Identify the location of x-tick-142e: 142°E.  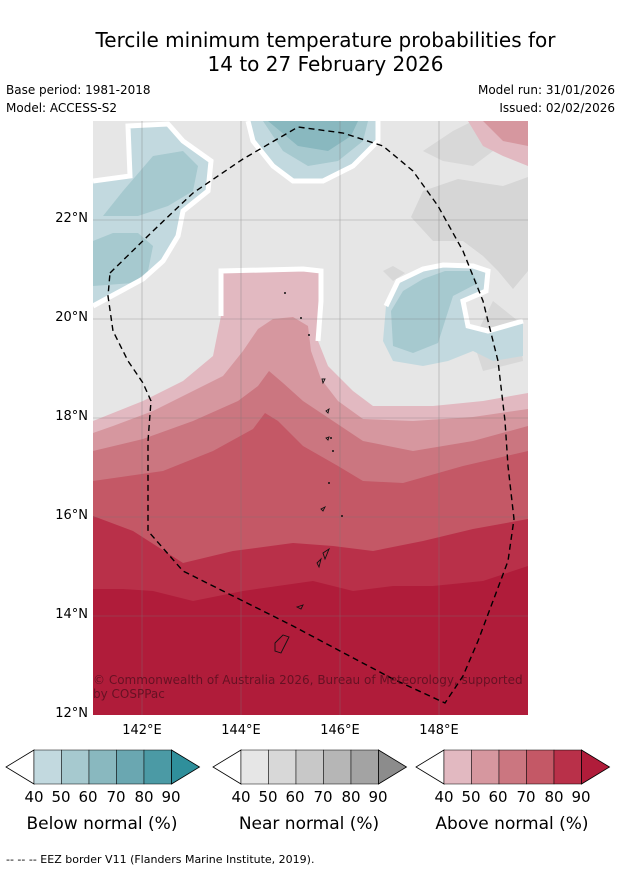
(142, 730).